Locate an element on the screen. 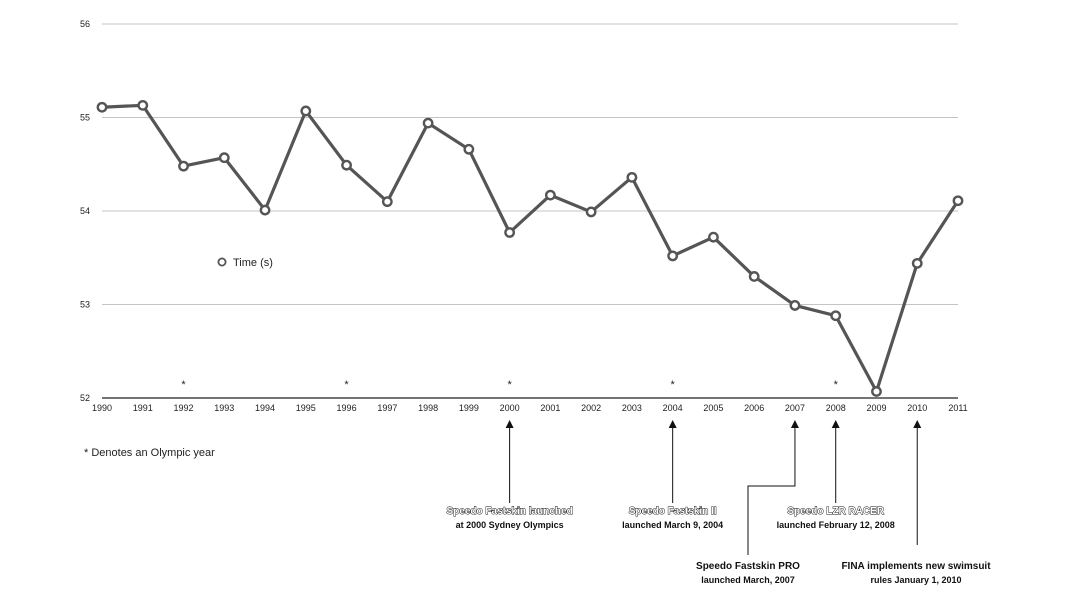 The height and width of the screenshot is (606, 1068). x-tick-label: 1995 is located at coordinates (306, 408).